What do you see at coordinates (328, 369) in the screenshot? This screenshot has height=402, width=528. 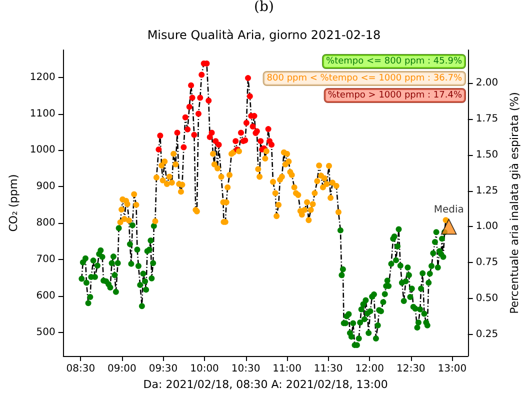 I see `x-tick-label: 11:30` at bounding box center [328, 369].